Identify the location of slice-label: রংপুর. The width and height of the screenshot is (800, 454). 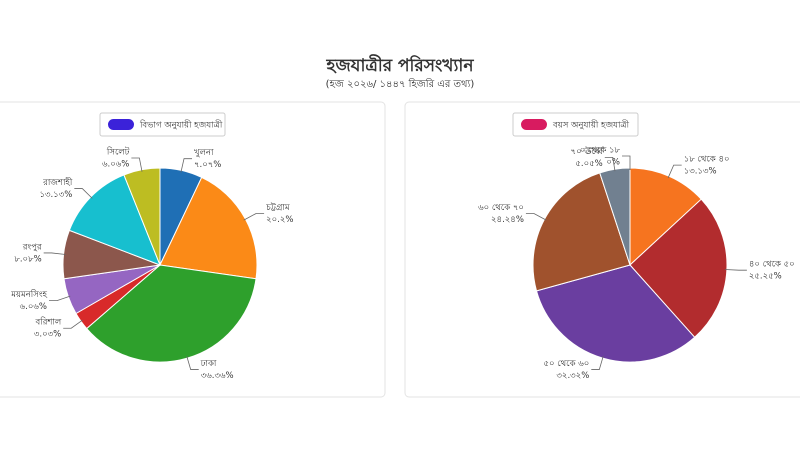
(32, 247).